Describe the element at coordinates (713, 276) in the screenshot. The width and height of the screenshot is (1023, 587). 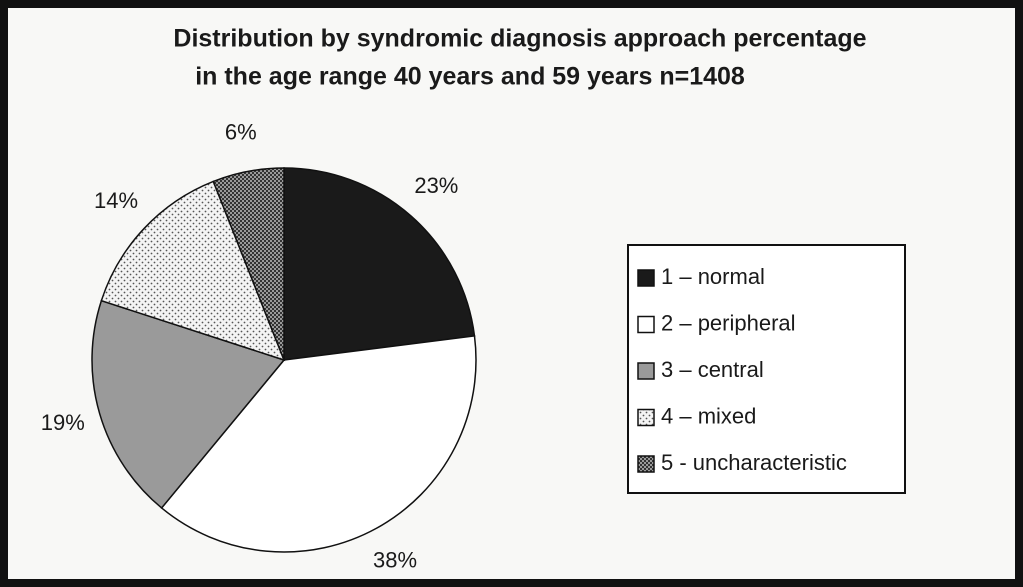
I see `legend-label: 1 – normal` at that location.